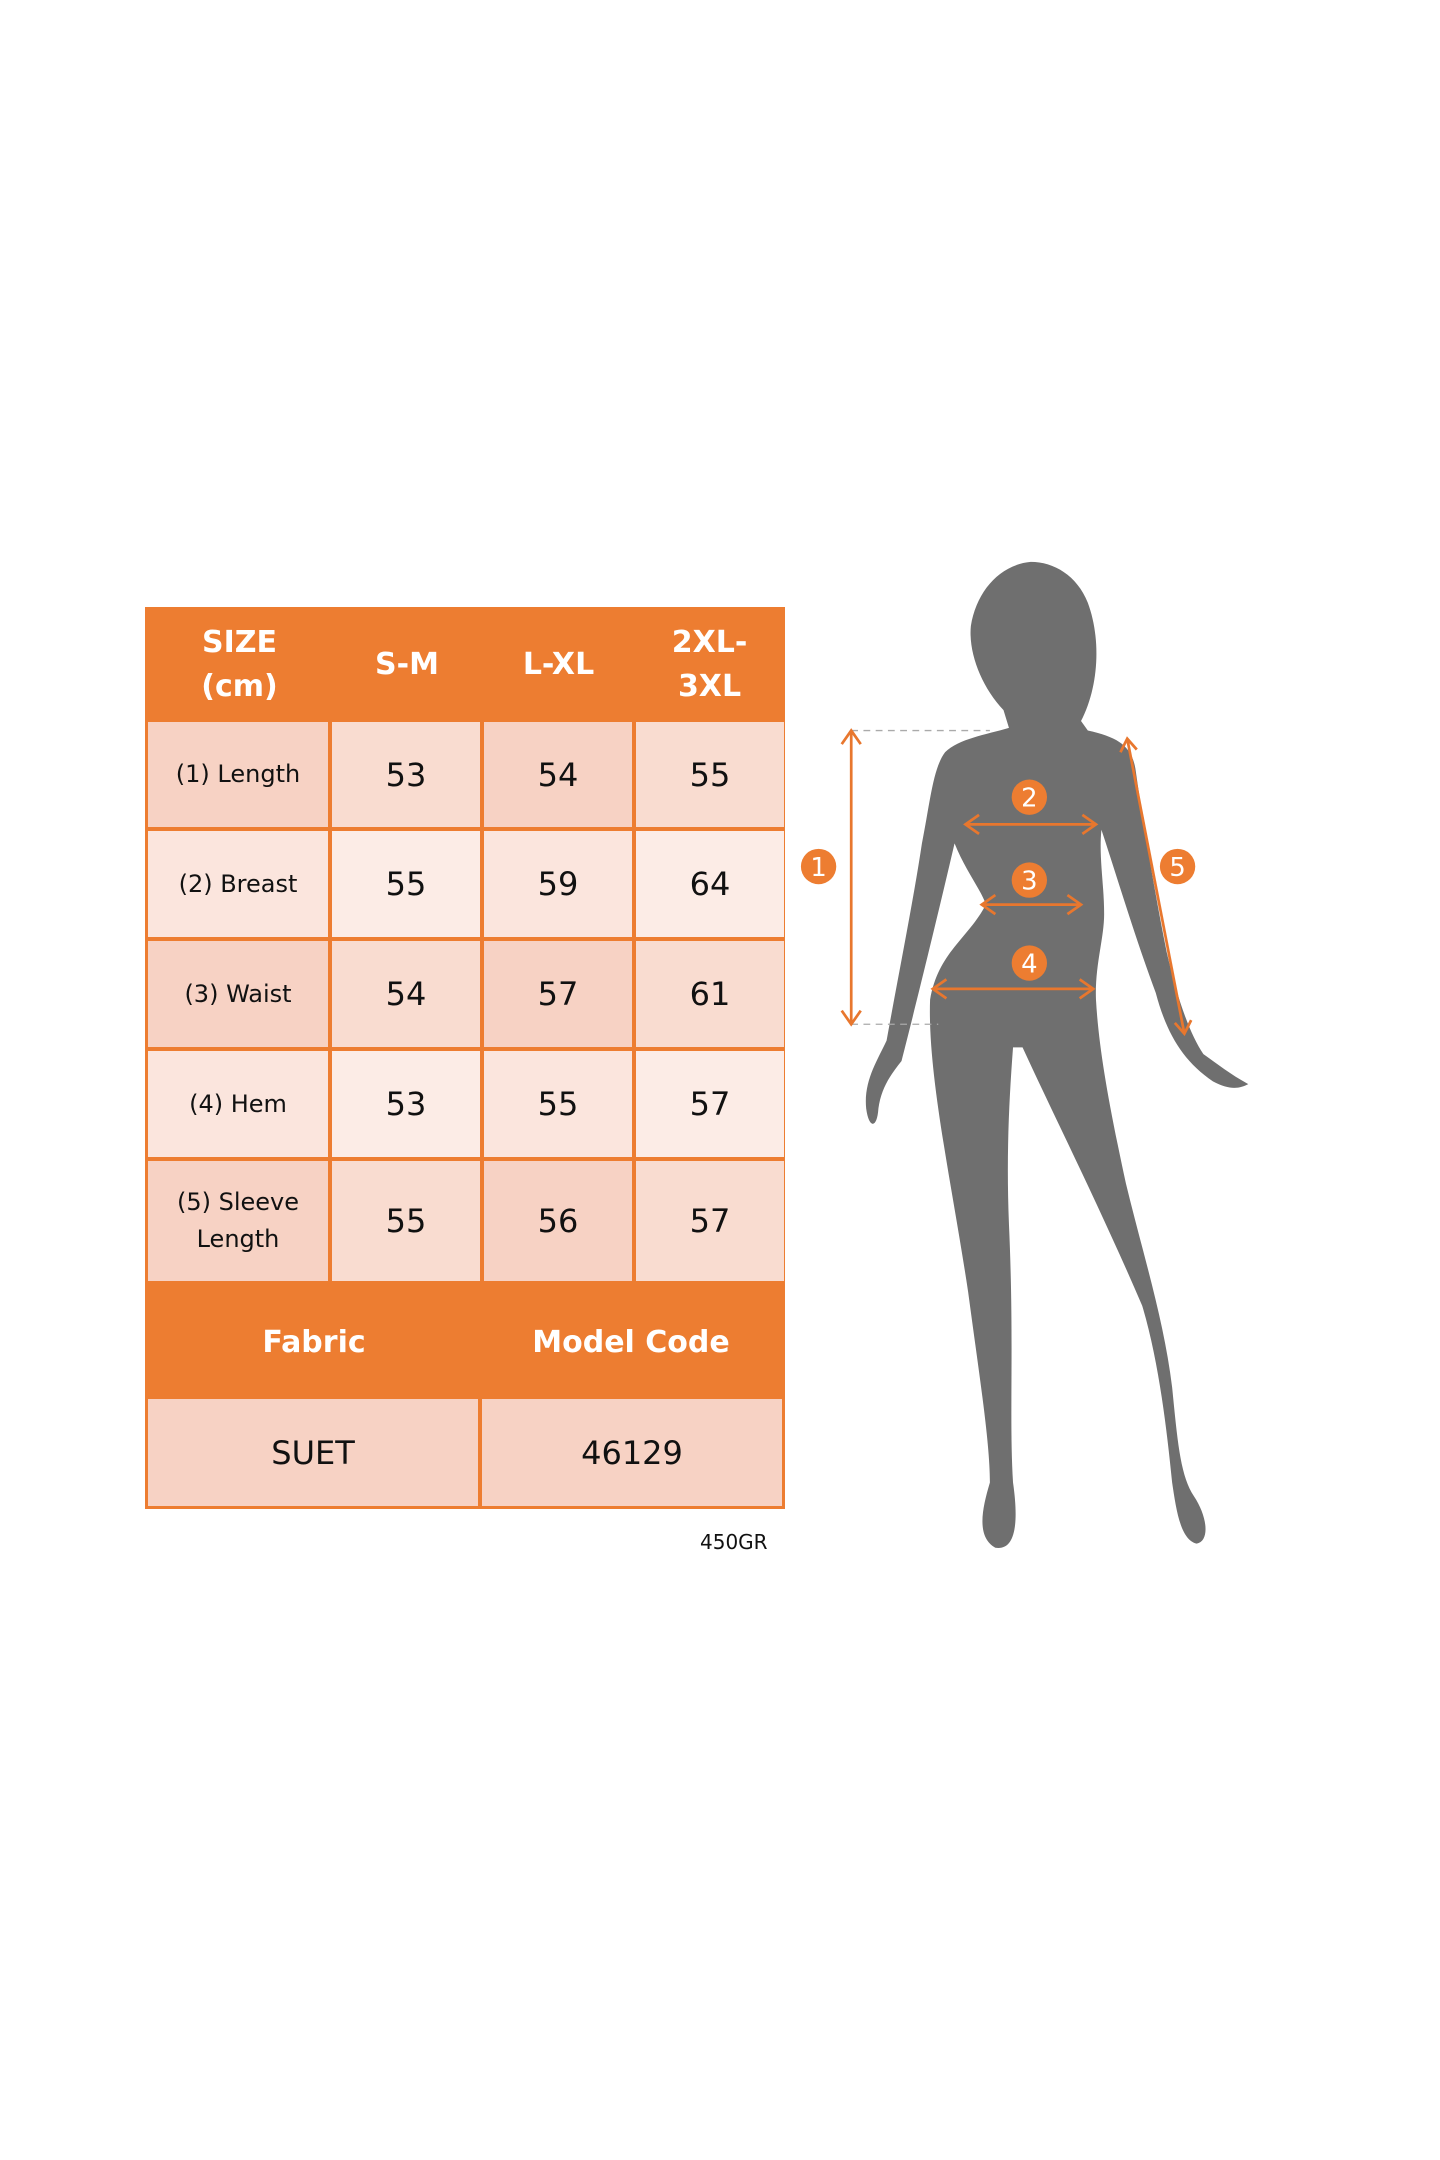 Image resolution: width=1440 pixels, height=2160 pixels. What do you see at coordinates (1057, 1055) in the screenshot?
I see `body-silhouette` at bounding box center [1057, 1055].